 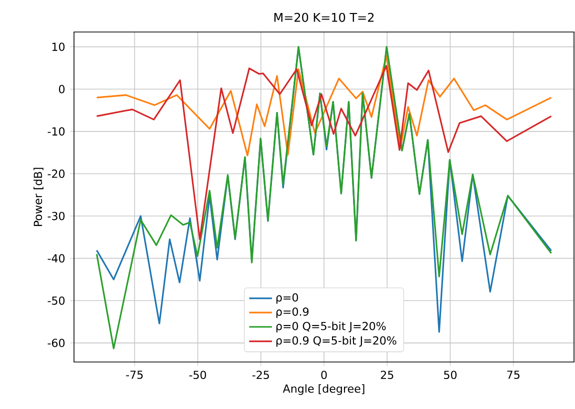 I want to click on chart-title: M=20 K=10 T=2, so click(x=324, y=17).